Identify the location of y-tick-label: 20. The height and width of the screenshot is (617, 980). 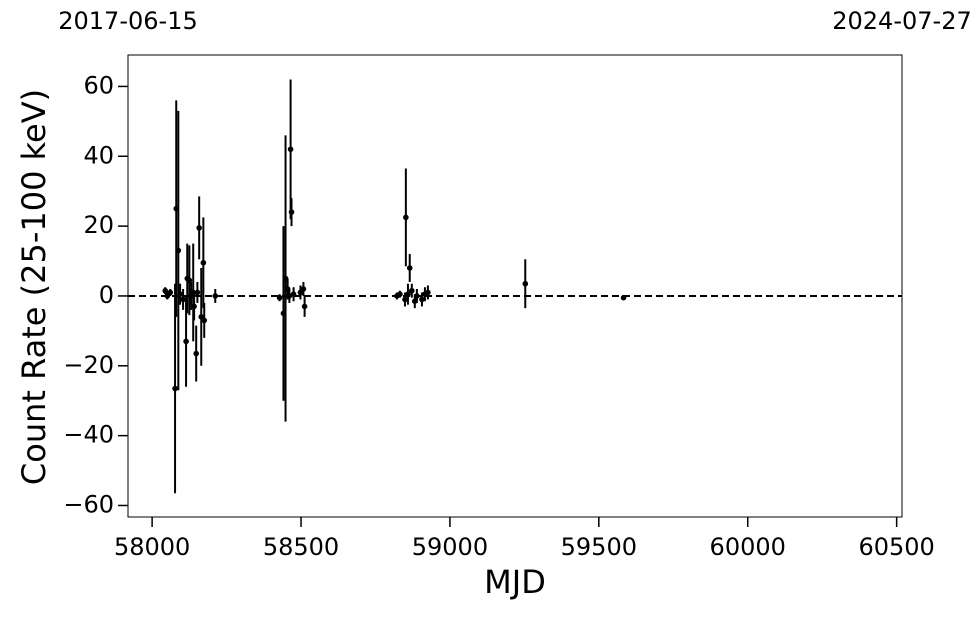
(98, 225).